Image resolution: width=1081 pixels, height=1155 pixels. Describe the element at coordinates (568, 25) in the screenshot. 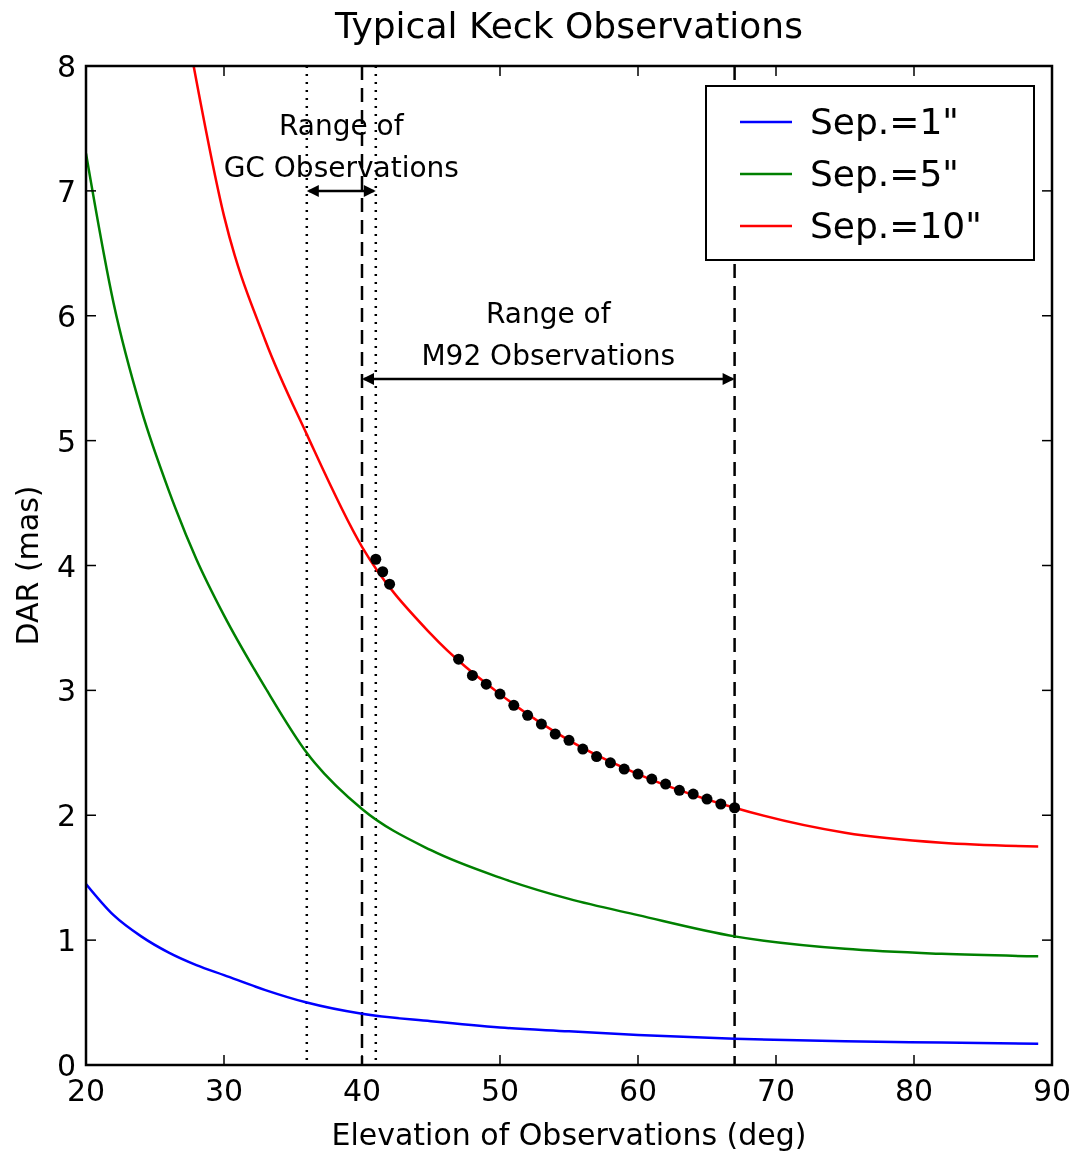

I see `chart-title: Typical Keck Observations` at that location.